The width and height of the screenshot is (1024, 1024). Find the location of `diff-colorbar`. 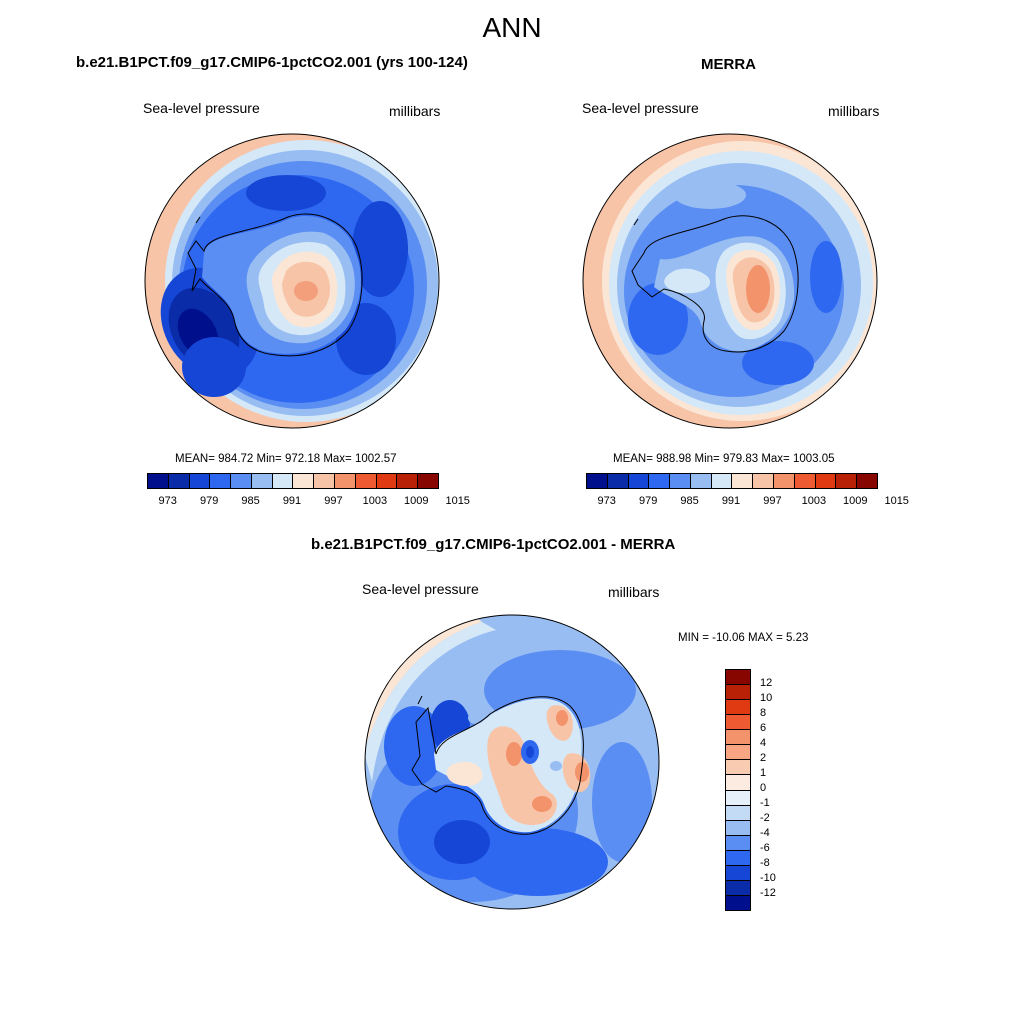

diff-colorbar is located at coordinates (738, 790).